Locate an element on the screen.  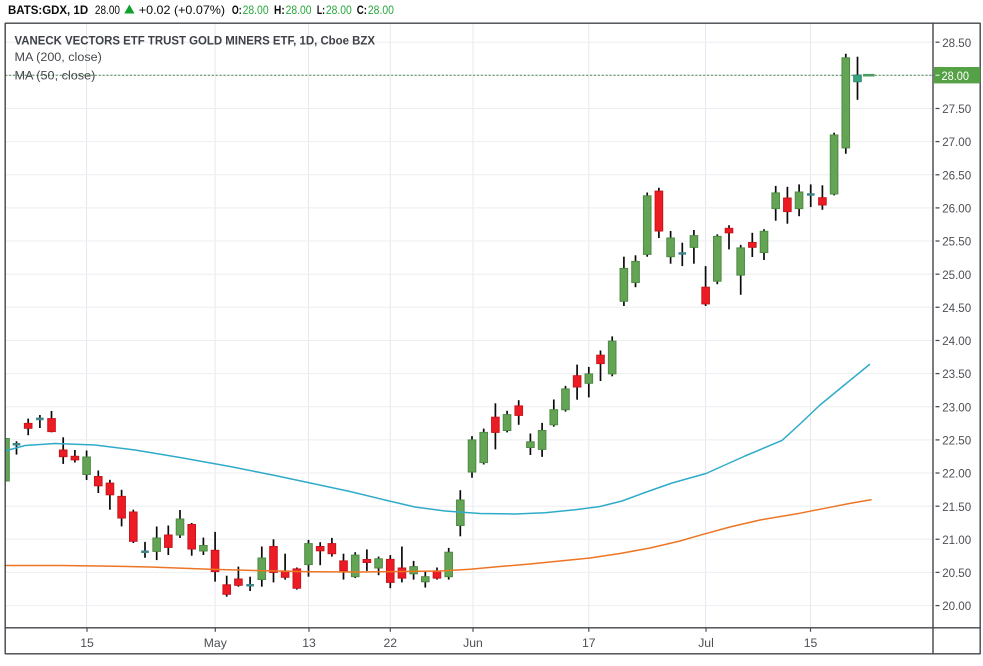
svg-text: 26.50 is located at coordinates (956, 175).